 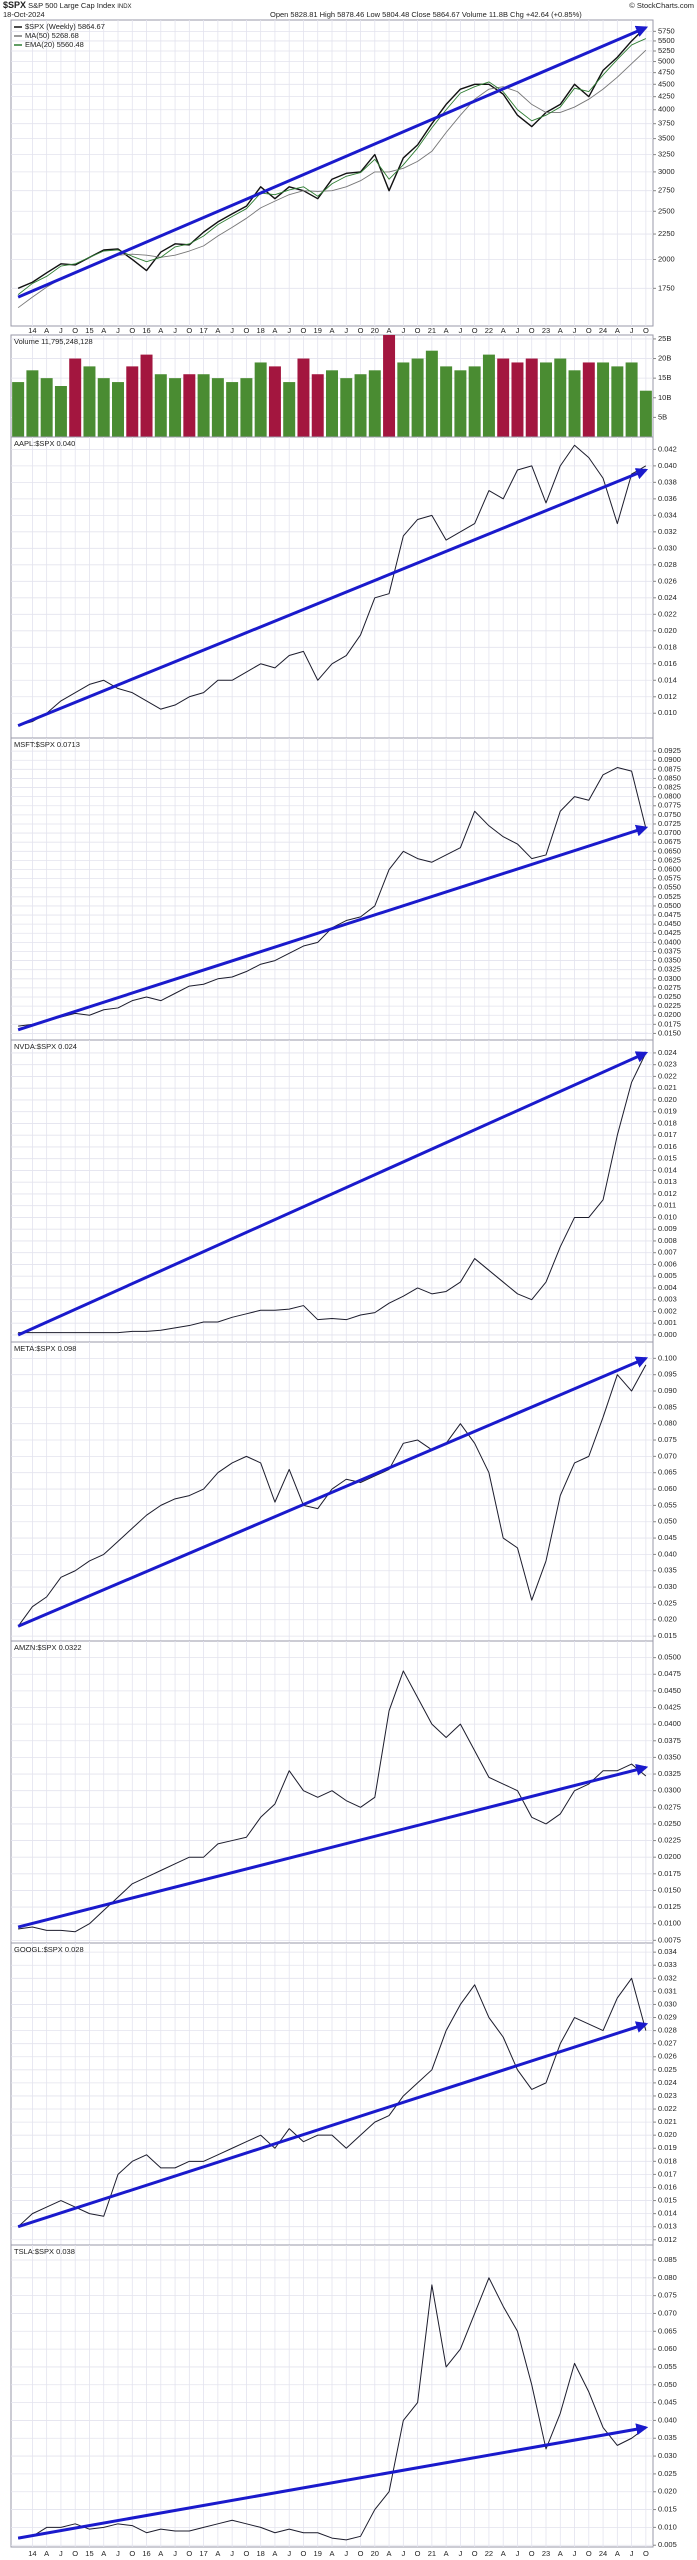 What do you see at coordinates (666, 96) in the screenshot?
I see `y-tick-label: 4250` at bounding box center [666, 96].